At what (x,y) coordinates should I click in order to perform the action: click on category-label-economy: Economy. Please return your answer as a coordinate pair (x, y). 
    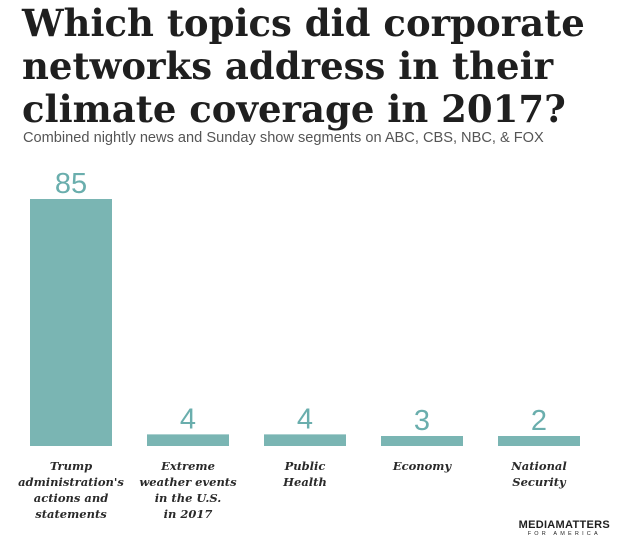
    Looking at the image, I should click on (422, 466).